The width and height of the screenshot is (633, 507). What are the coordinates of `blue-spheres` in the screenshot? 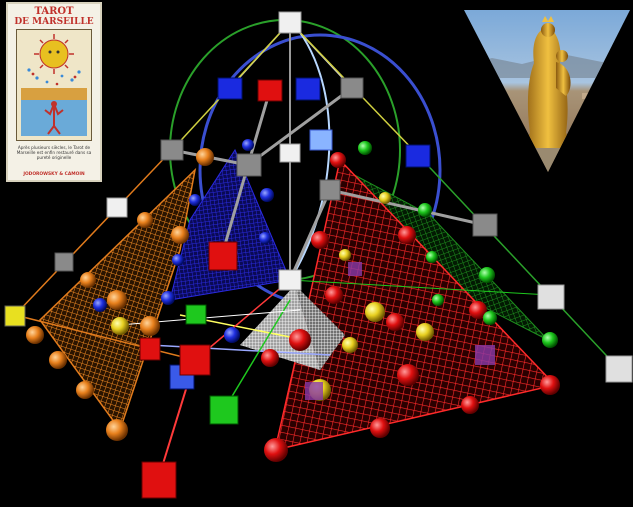 It's located at (183, 241).